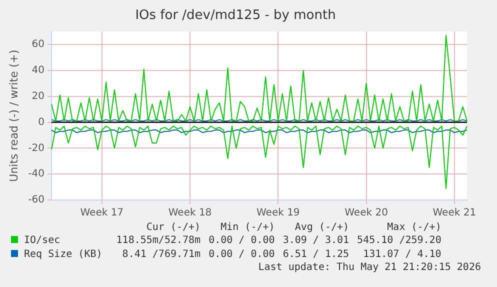  Describe the element at coordinates (161, 255) in the screenshot. I see `text: 8.41 /769.71m` at that location.